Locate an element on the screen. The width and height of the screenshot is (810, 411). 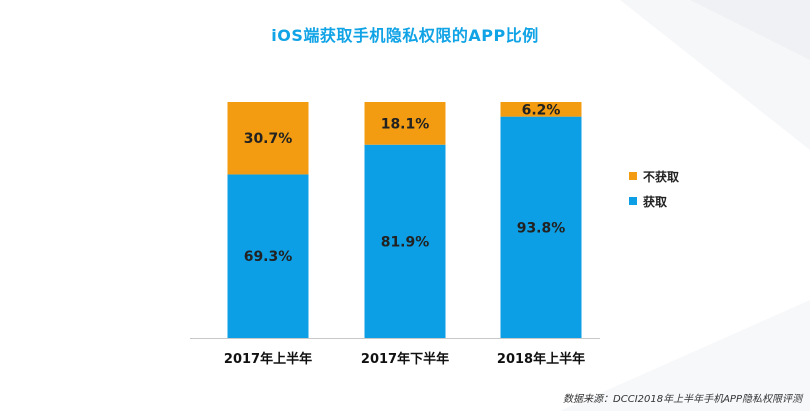
legend-label-obtain: 获取 is located at coordinates (655, 201).